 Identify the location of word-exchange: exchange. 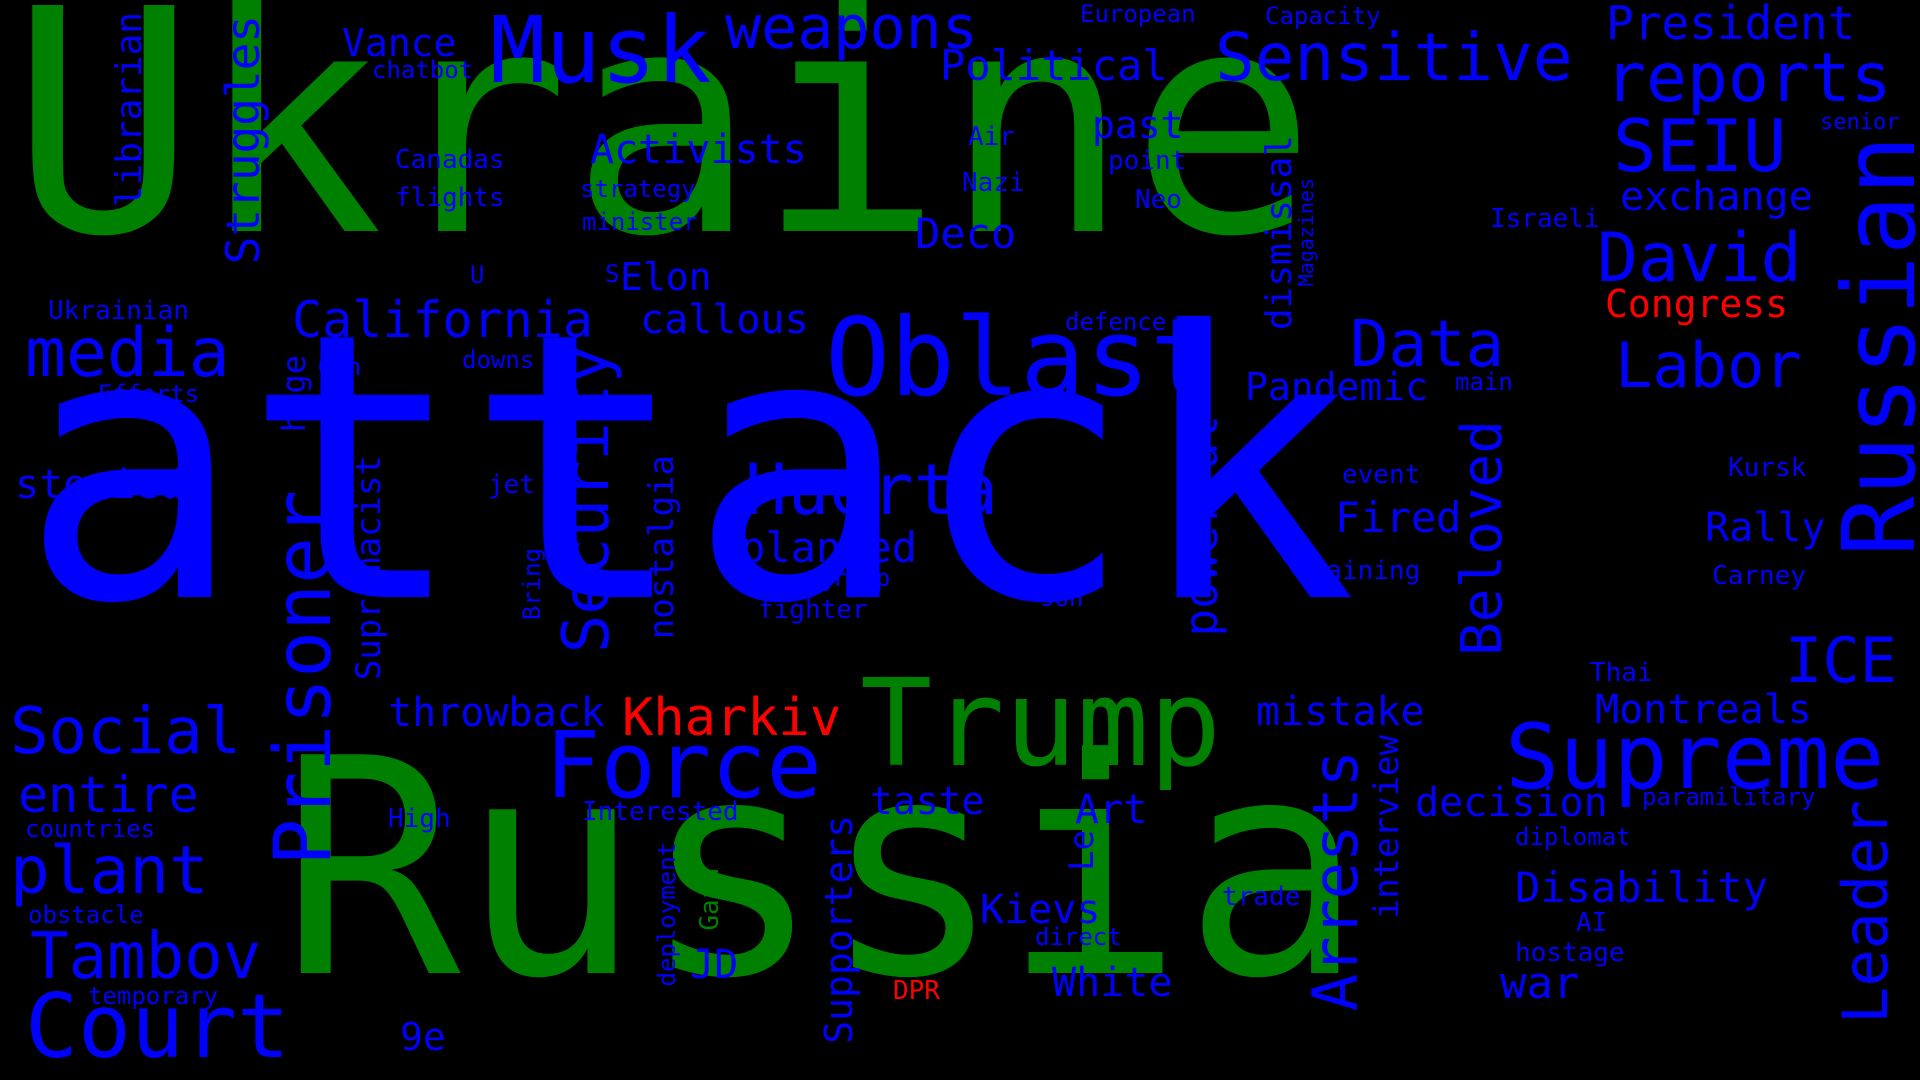
(1716, 197).